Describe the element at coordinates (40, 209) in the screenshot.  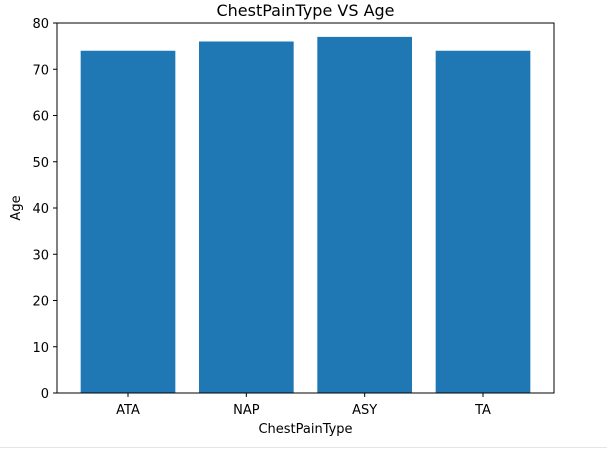
I see `y-tick-label: 40` at that location.